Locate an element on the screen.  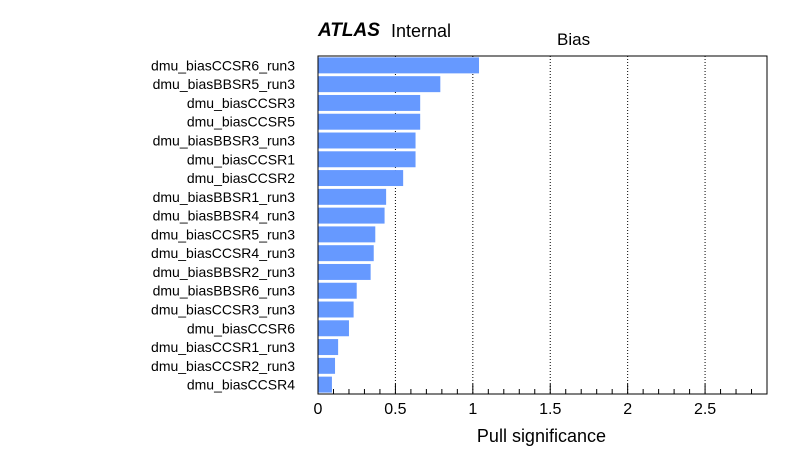
x-tick-label: 1 is located at coordinates (472, 409).